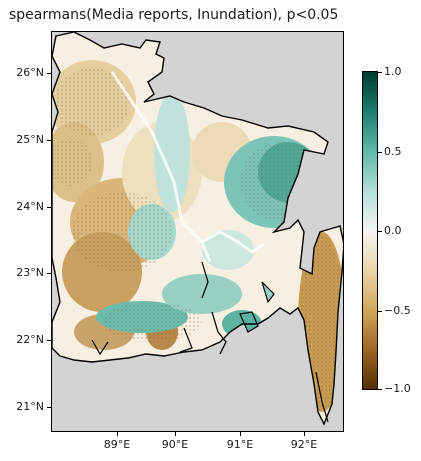  Describe the element at coordinates (397, 310) in the screenshot. I see `colorbar-label-neg-half: −0.5` at that location.